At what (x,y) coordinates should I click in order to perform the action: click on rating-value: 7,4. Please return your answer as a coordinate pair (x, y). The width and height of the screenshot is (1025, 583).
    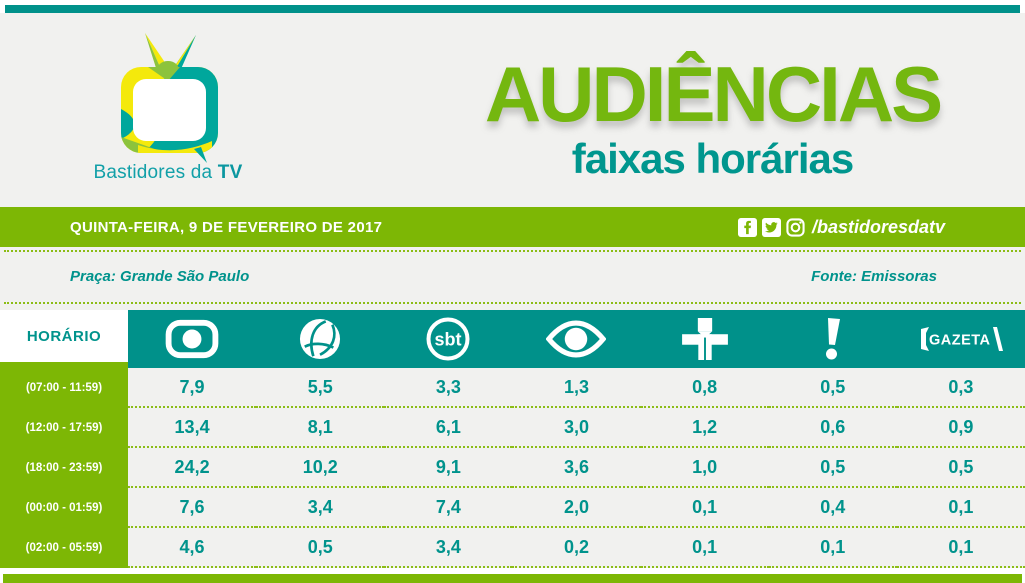
    Looking at the image, I should click on (448, 508).